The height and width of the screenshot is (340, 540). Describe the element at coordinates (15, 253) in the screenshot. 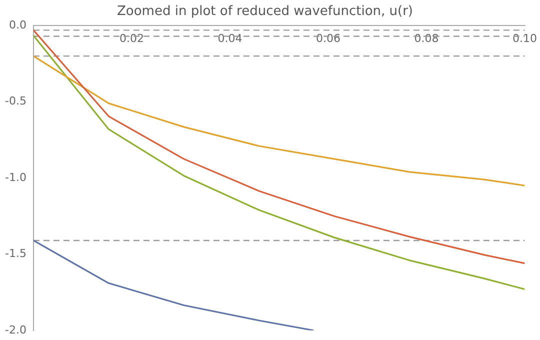

I see `y-tick-label: -1.5` at that location.